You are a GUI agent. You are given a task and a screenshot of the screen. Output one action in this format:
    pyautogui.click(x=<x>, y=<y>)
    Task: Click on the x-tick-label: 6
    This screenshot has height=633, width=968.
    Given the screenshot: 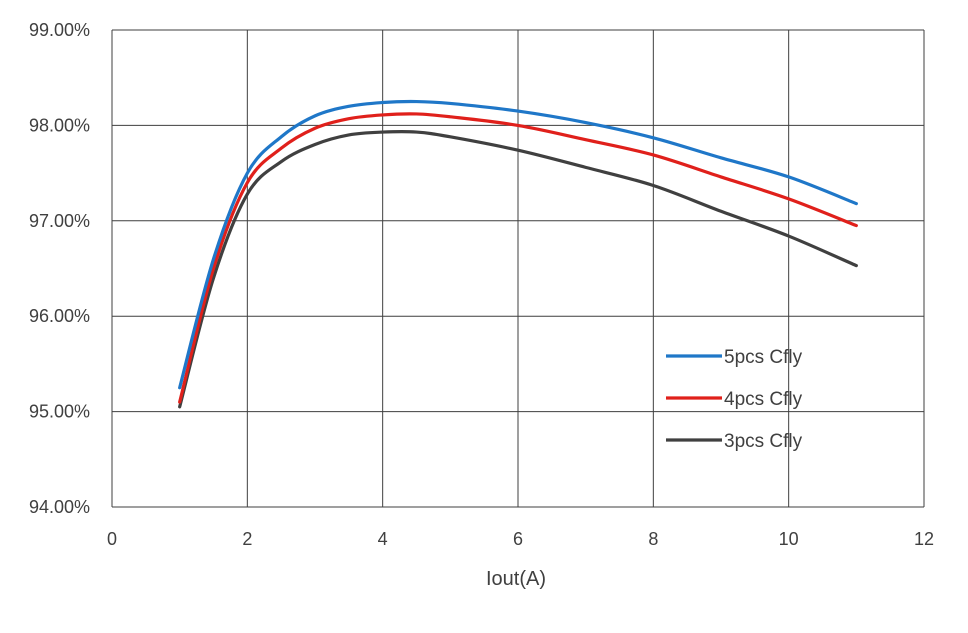 What is the action you would take?
    pyautogui.click(x=518, y=539)
    